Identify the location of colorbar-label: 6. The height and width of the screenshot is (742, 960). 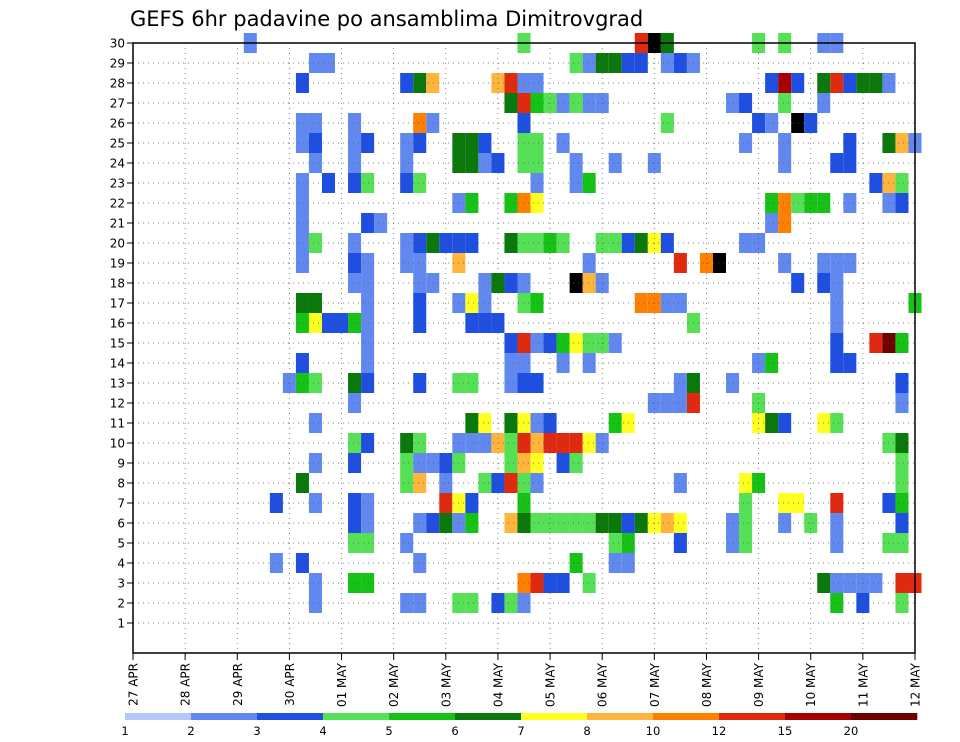
(454, 731).